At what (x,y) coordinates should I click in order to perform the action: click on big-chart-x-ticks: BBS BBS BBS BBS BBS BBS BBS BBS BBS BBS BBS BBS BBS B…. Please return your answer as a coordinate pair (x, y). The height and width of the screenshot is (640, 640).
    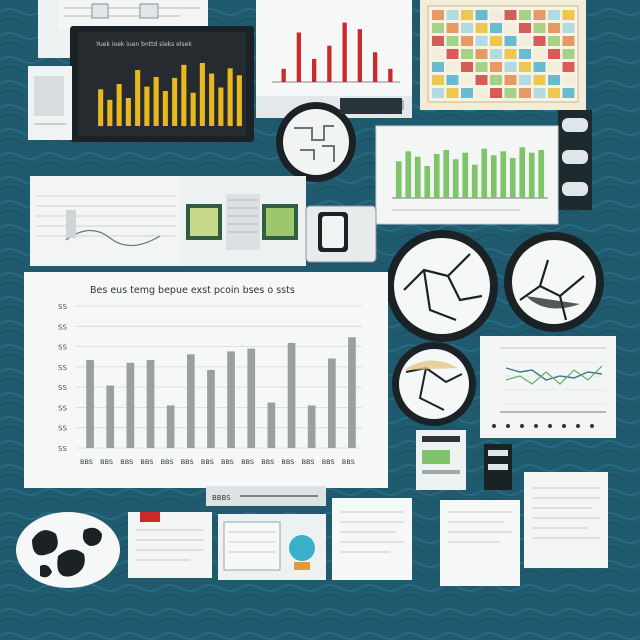
    Looking at the image, I should click on (217, 462).